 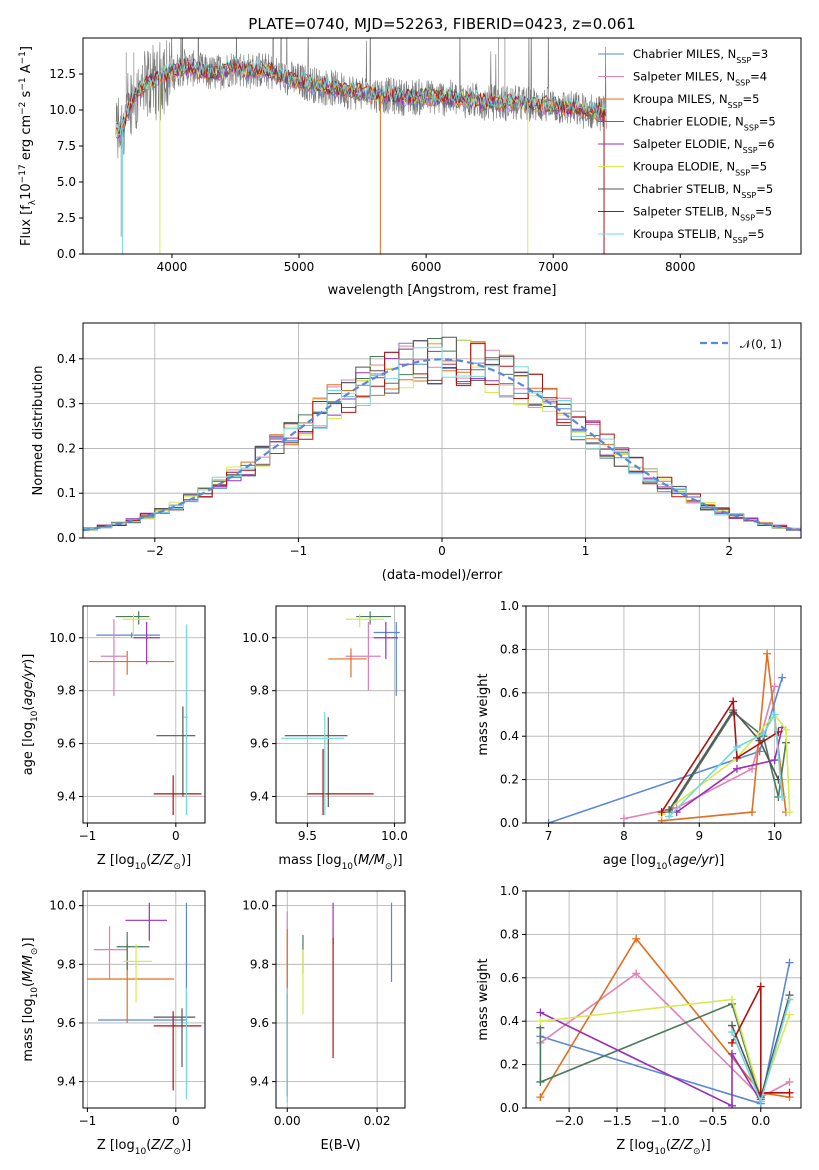 What do you see at coordinates (299, 551) in the screenshot?
I see `x-tick-label-1: −1` at bounding box center [299, 551].